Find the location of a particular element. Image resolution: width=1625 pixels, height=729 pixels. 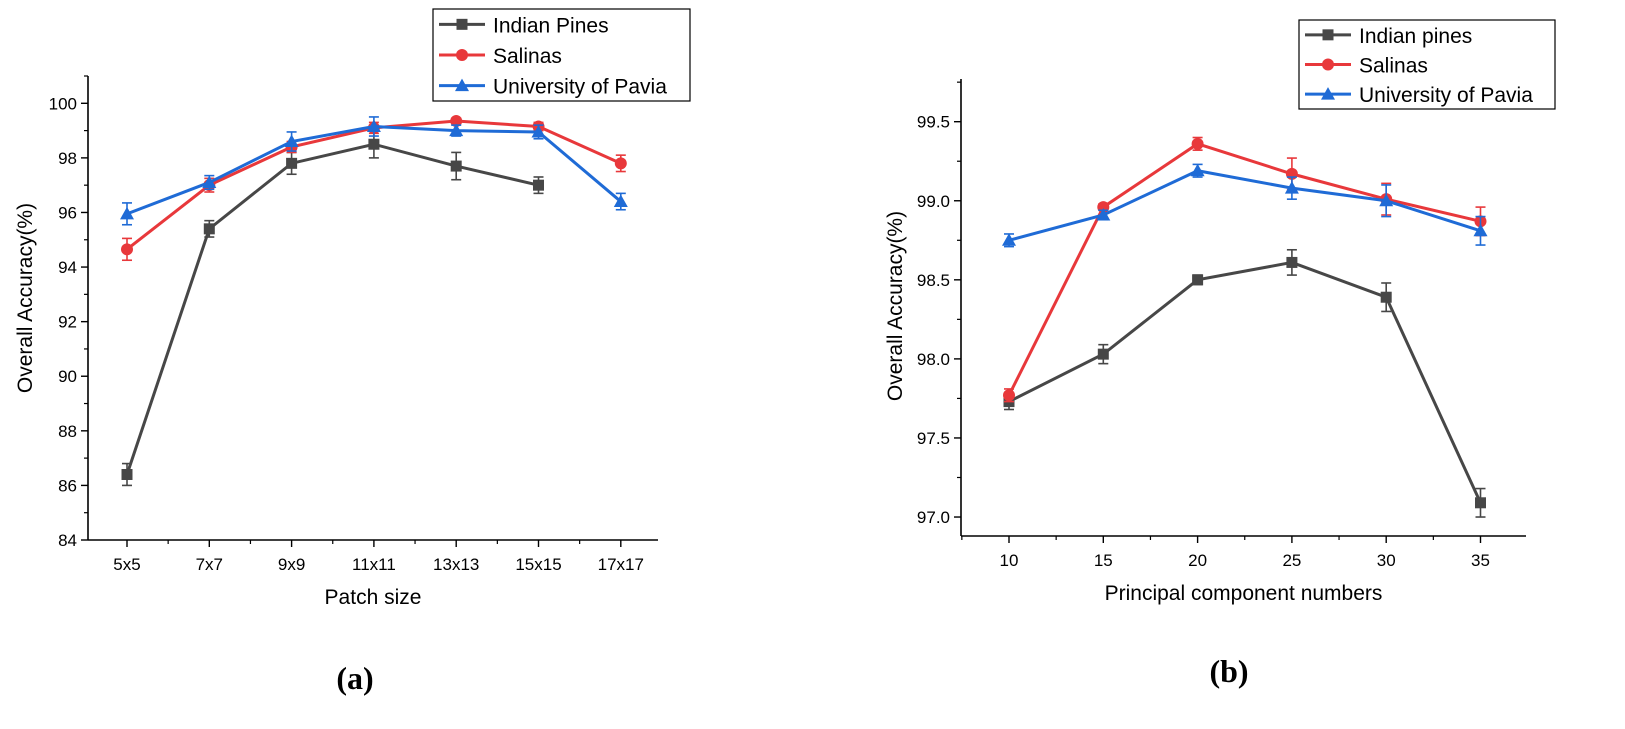

x-axis-title: Principal component numbers is located at coordinates (1244, 593).